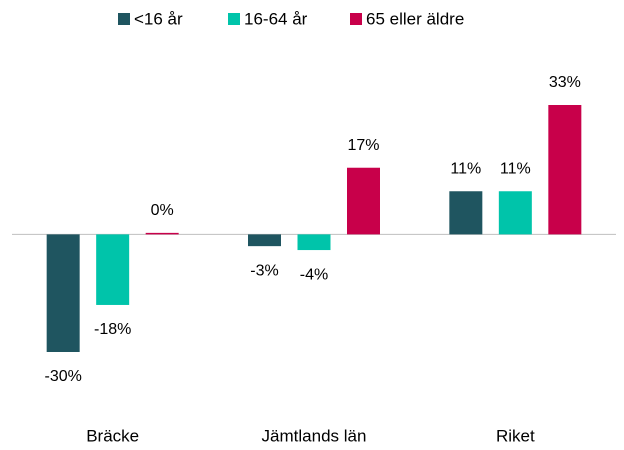  Describe the element at coordinates (515, 435) in the screenshot. I see `x-tick-label: Riket` at that location.